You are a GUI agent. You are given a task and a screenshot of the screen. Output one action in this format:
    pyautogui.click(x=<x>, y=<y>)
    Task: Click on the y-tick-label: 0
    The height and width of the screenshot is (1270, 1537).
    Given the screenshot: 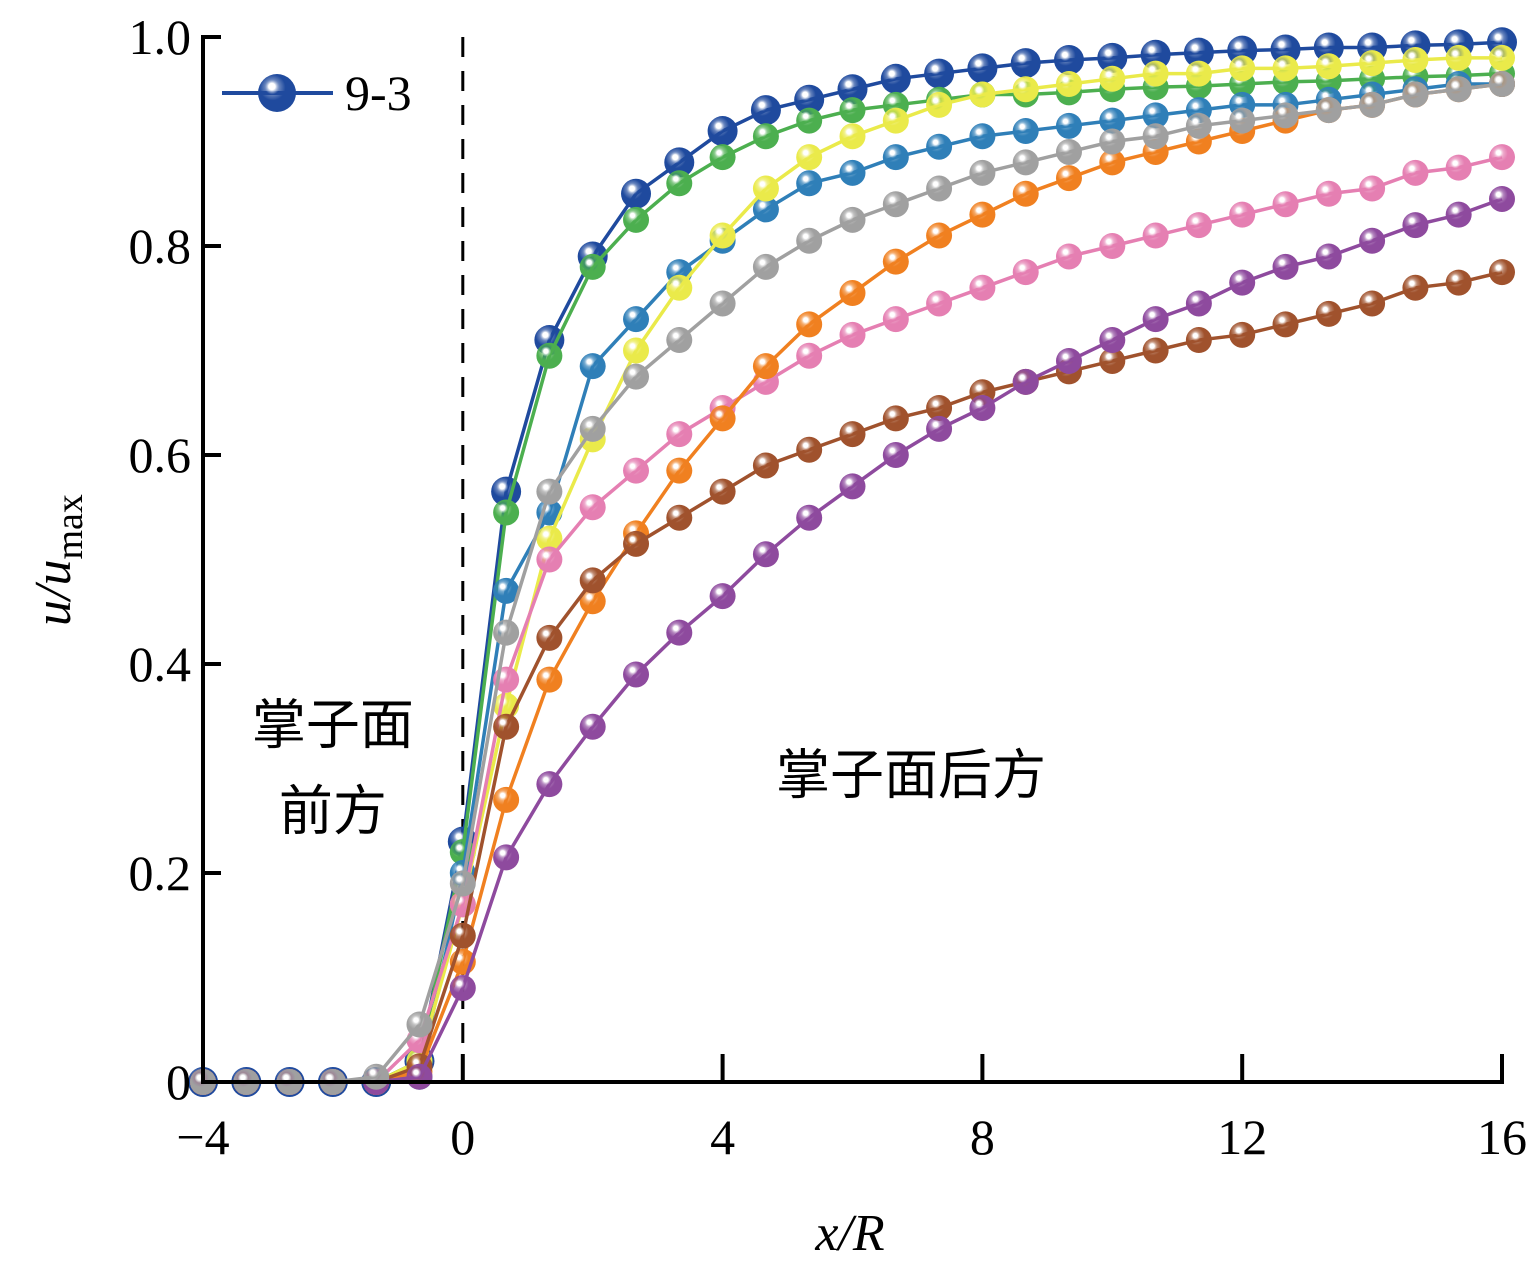 What is the action you would take?
    pyautogui.click(x=178, y=1082)
    